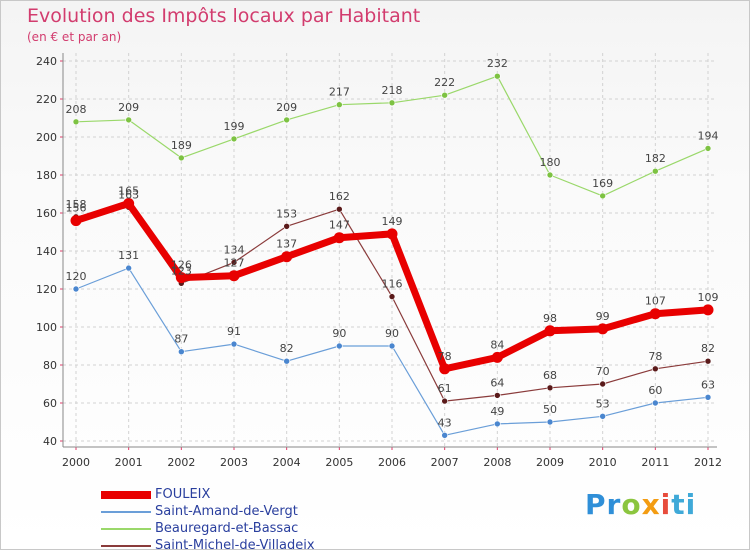 Image resolution: width=750 pixels, height=554 pixels. What do you see at coordinates (603, 504) in the screenshot?
I see `logo-part: Pr` at bounding box center [603, 504].